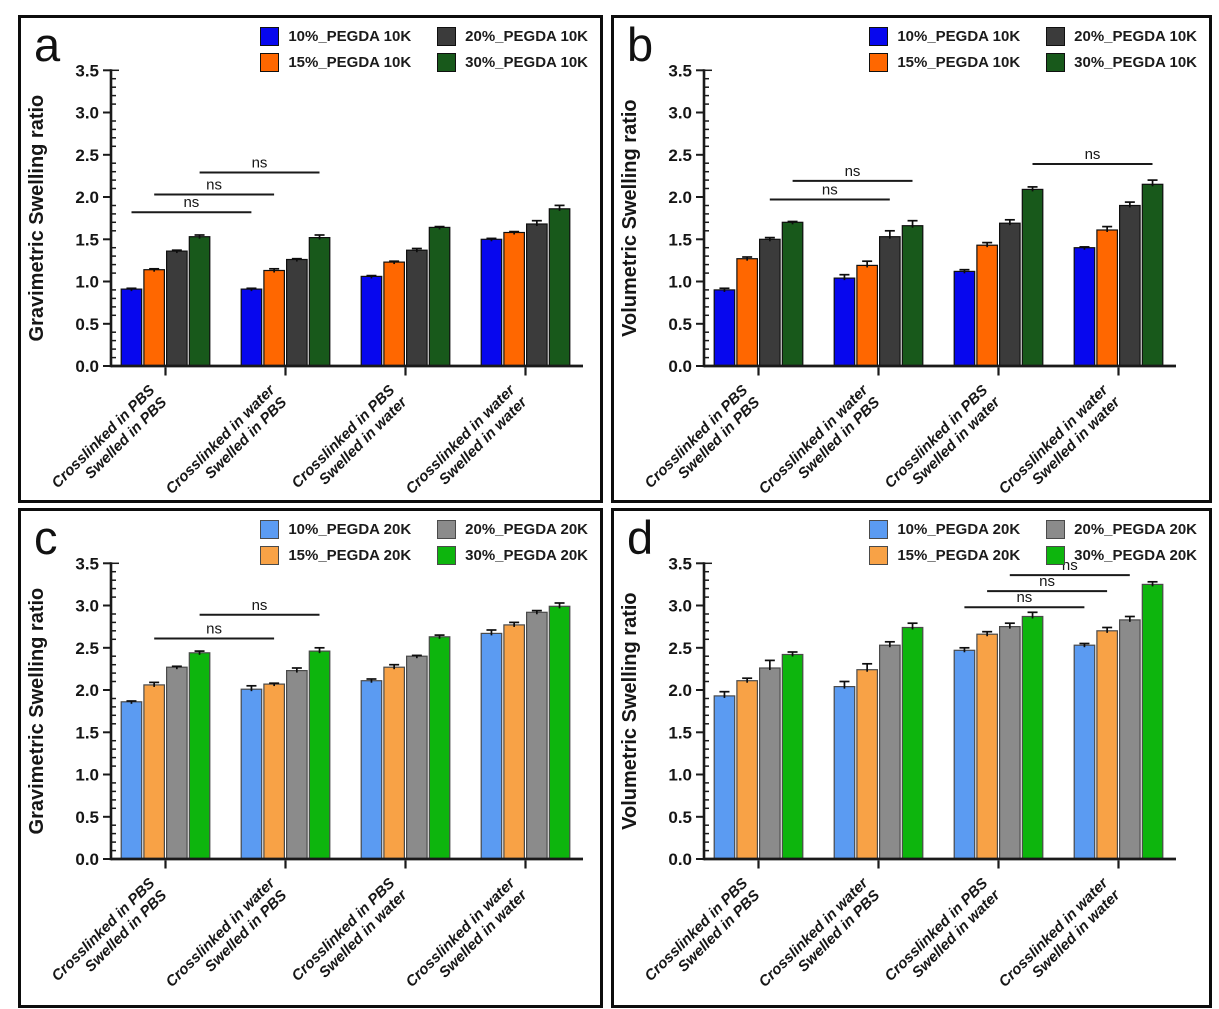  I want to click on legend-item: 20%_PEGDA 10K, so click(512, 36).